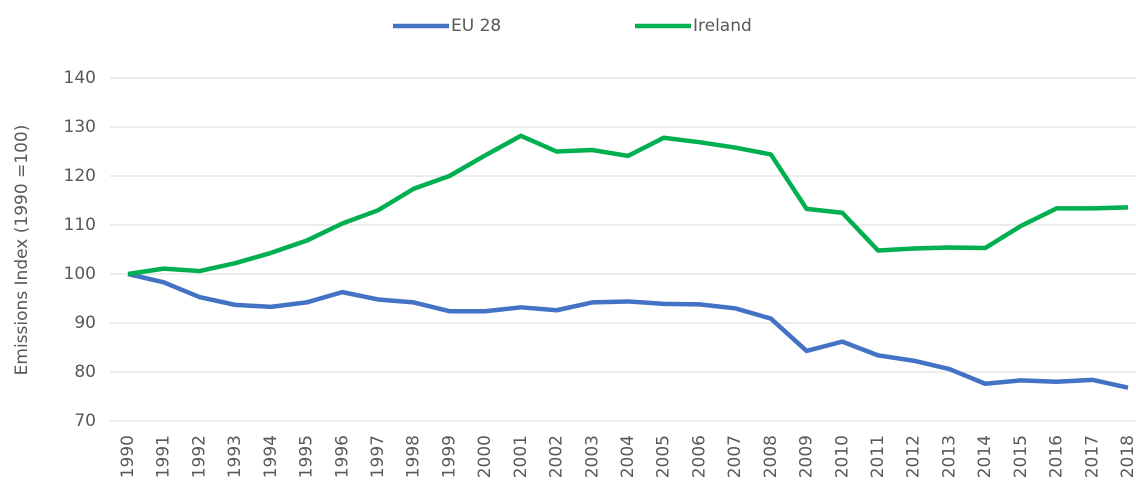 Image resolution: width=1136 pixels, height=488 pixels. What do you see at coordinates (842, 456) in the screenshot?
I see `x-tick-label: 2010` at bounding box center [842, 456].